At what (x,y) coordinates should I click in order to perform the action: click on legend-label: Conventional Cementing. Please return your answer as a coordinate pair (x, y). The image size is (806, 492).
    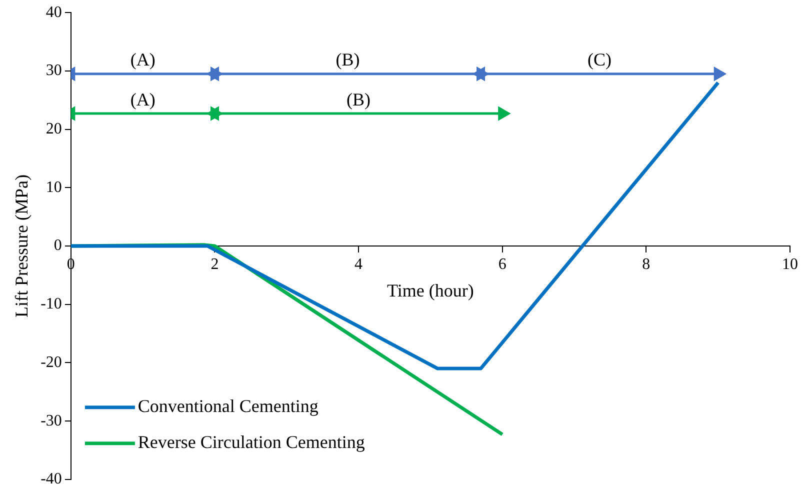
    Looking at the image, I should click on (228, 406).